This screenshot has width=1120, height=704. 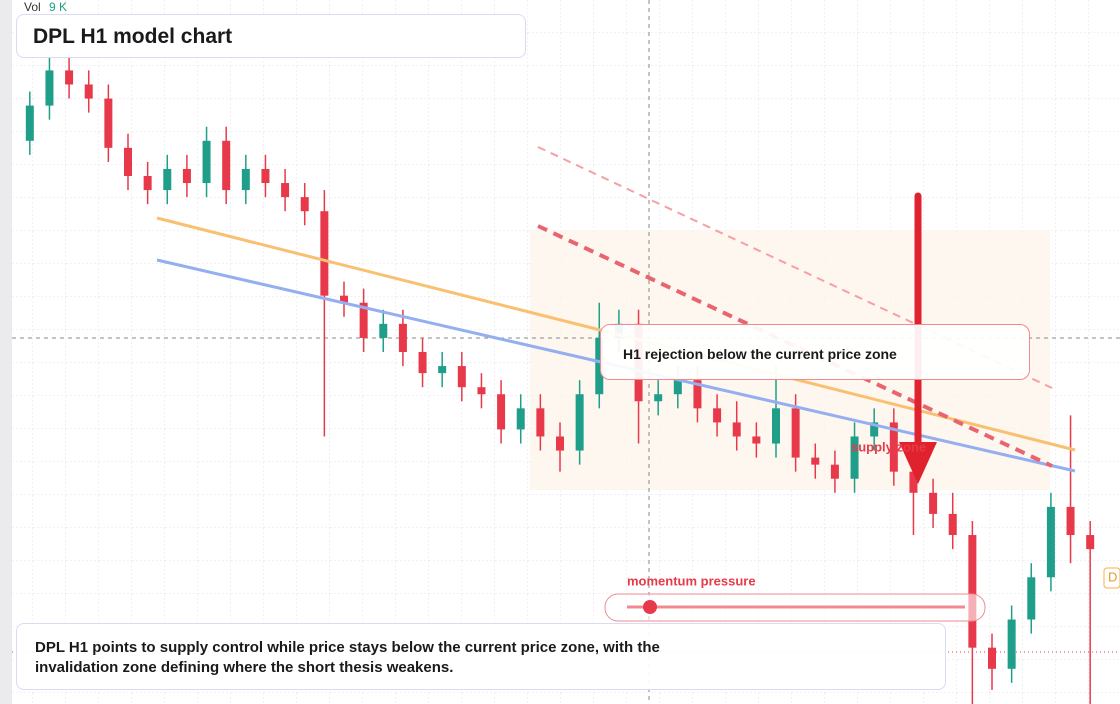 What do you see at coordinates (58, 7) in the screenshot?
I see `volume-value: 9 K` at bounding box center [58, 7].